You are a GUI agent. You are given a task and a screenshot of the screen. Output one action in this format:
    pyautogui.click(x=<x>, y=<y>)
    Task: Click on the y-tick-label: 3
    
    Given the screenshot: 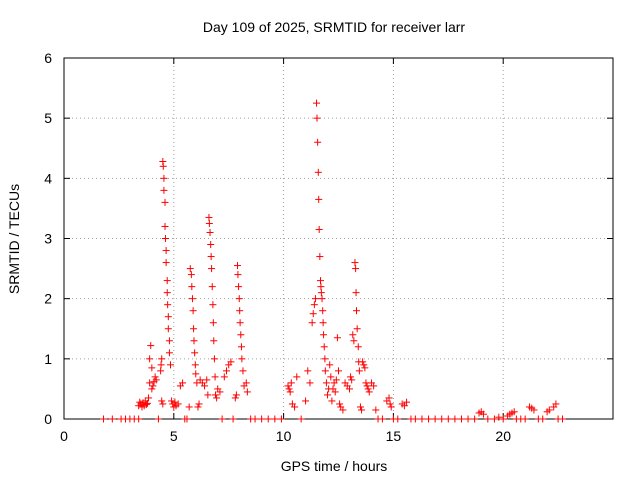 What is the action you would take?
    pyautogui.click(x=48, y=239)
    